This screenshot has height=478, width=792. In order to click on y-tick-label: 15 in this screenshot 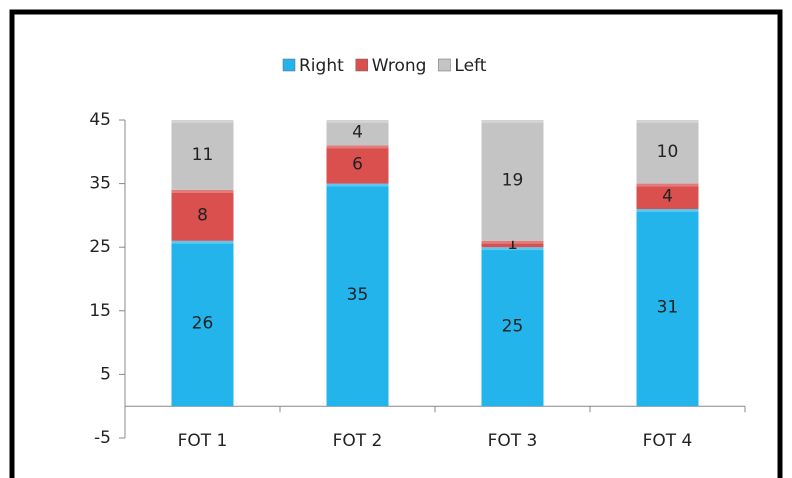, I will do `click(100, 311)`.